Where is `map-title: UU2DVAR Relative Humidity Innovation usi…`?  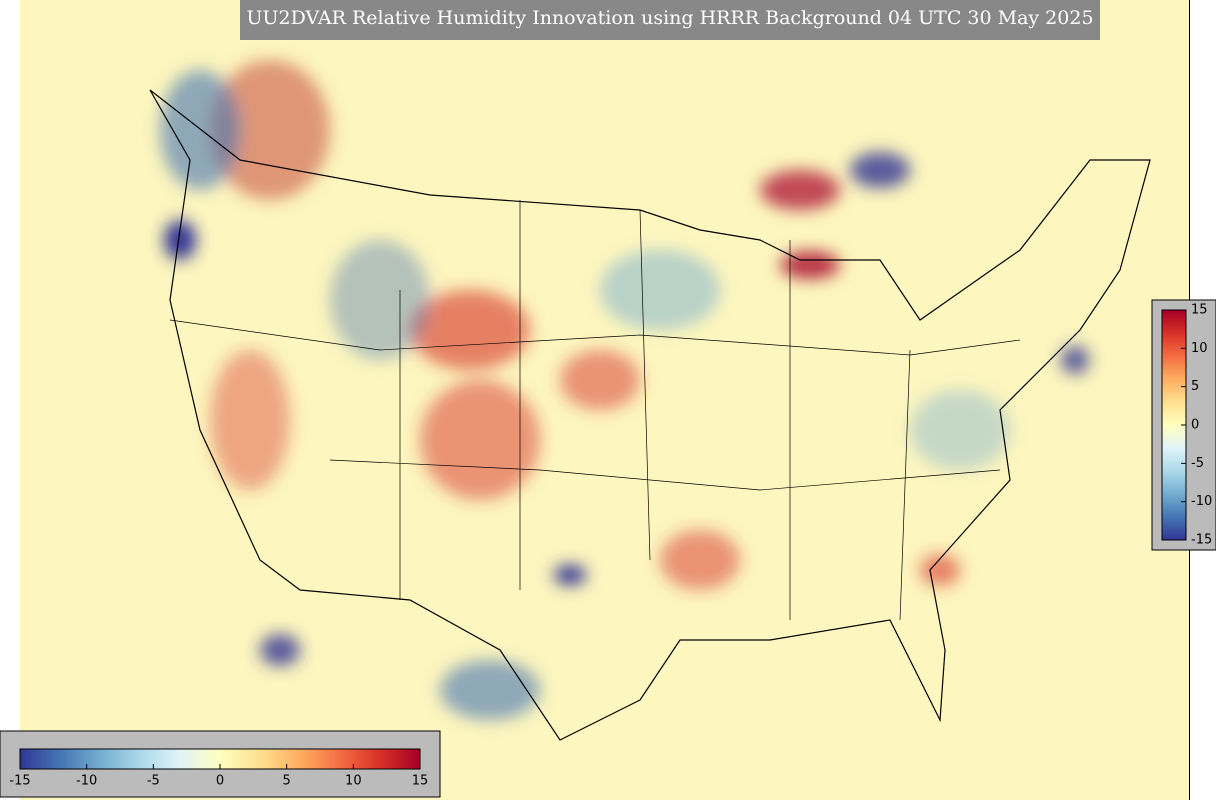
map-title: UU2DVAR Relative Humidity Innovation usi… is located at coordinates (669, 18).